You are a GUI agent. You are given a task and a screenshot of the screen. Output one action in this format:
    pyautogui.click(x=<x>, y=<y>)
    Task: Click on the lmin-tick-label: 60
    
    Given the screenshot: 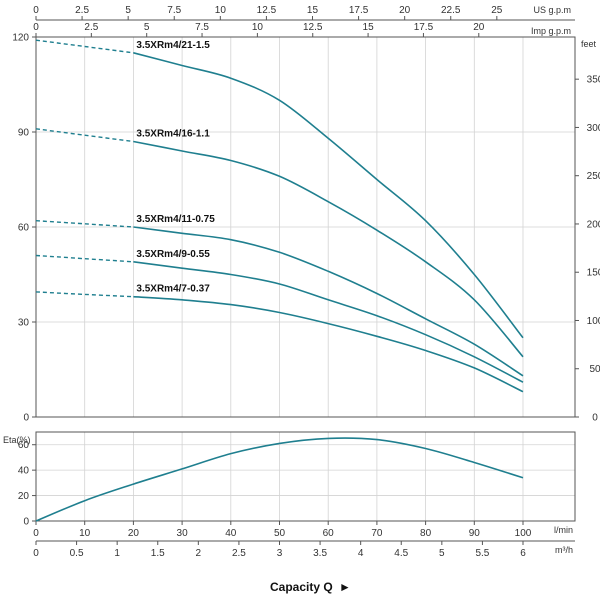 What is the action you would take?
    pyautogui.click(x=329, y=533)
    